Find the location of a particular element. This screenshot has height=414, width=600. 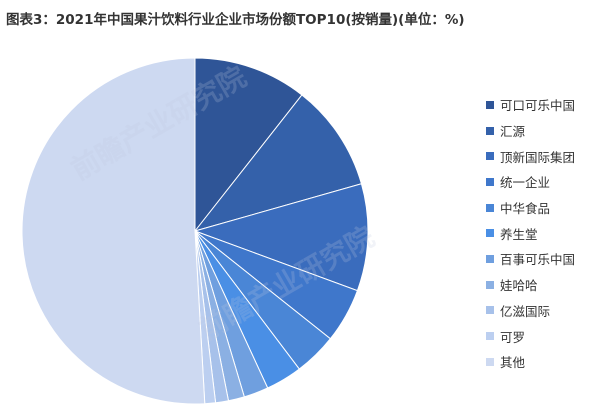

legend-item: 亿滋国际 is located at coordinates (530, 311).